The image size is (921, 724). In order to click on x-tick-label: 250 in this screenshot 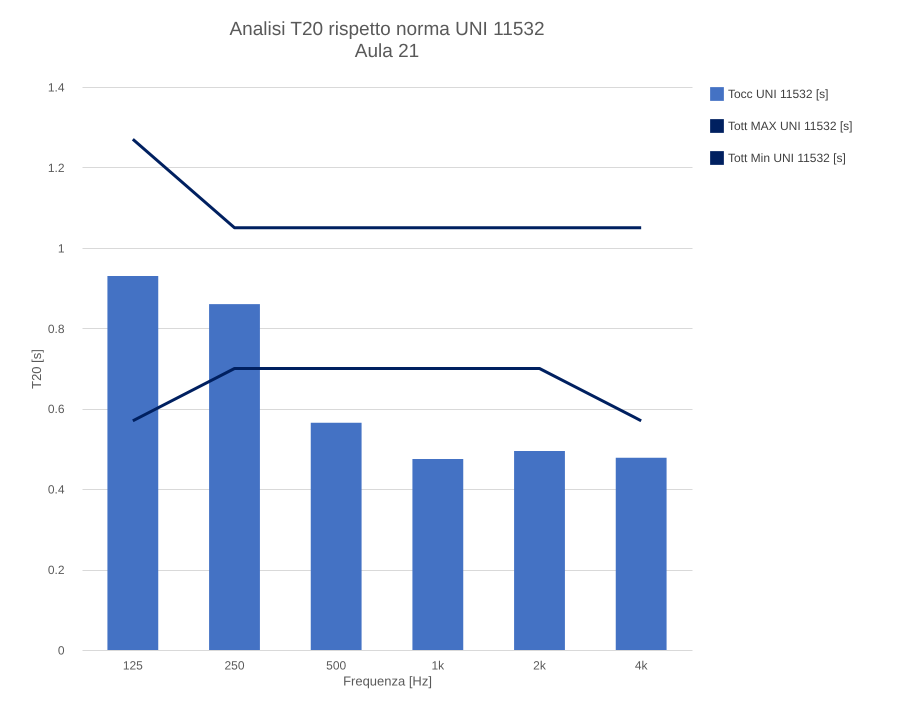, I will do `click(234, 665)`.